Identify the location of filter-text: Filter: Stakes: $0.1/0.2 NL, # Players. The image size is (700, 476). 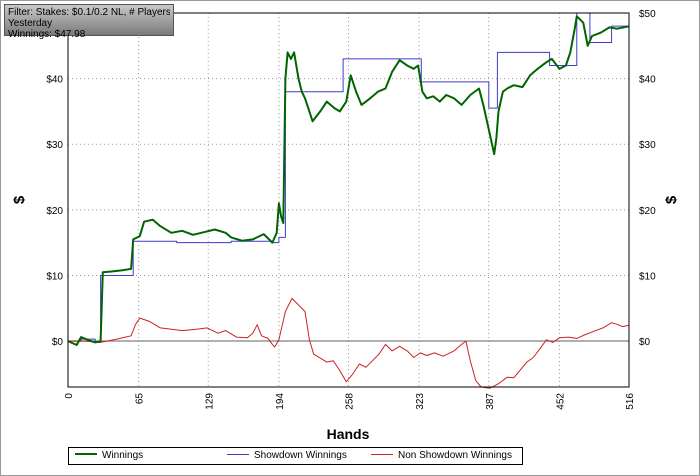
(89, 12).